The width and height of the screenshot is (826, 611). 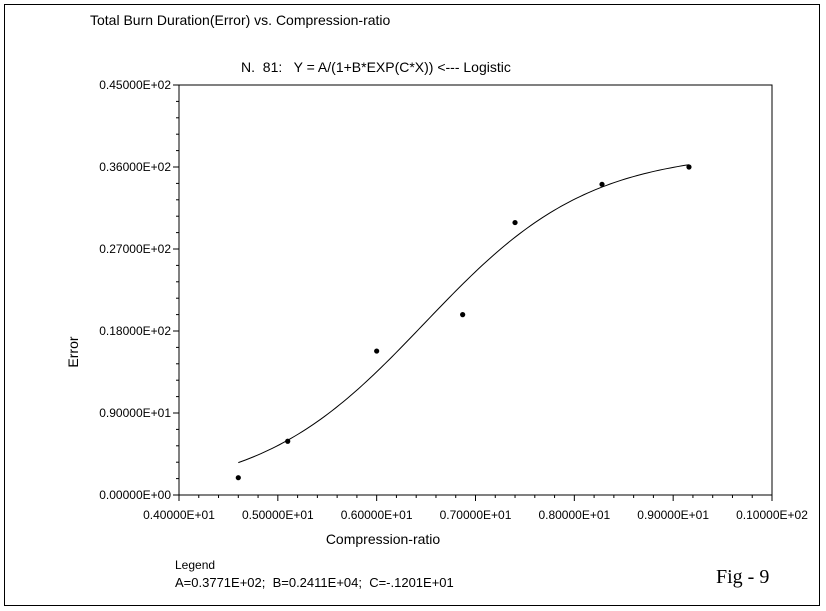 I want to click on x-axis-label: Compression-ratio, so click(x=383, y=539).